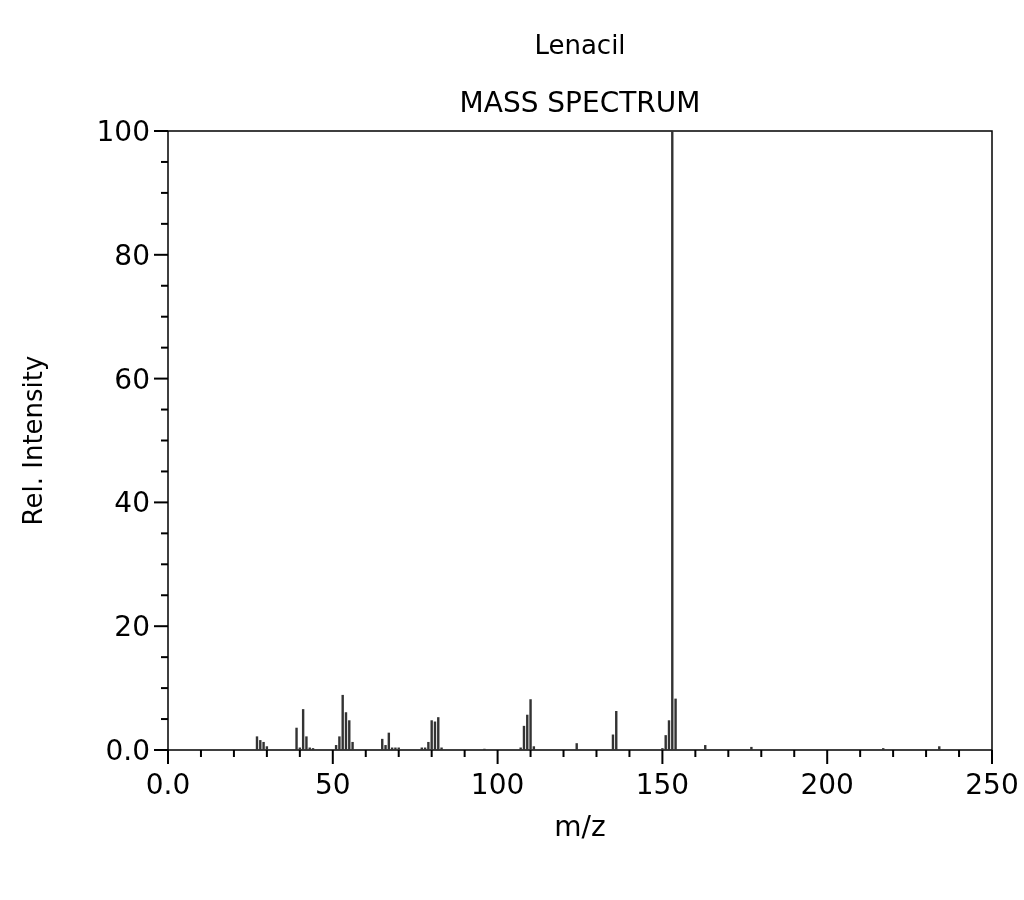 The image size is (1024, 900). Describe the element at coordinates (132, 627) in the screenshot. I see `y-tick-label: 20` at that location.